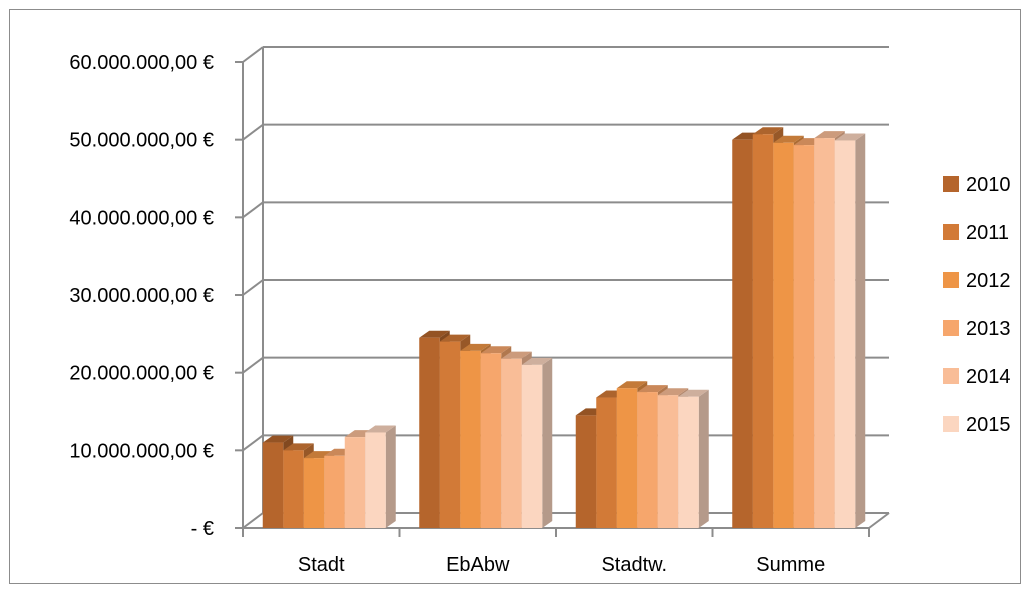 The image size is (1032, 593). I want to click on floor-left-edge, so click(253, 520).